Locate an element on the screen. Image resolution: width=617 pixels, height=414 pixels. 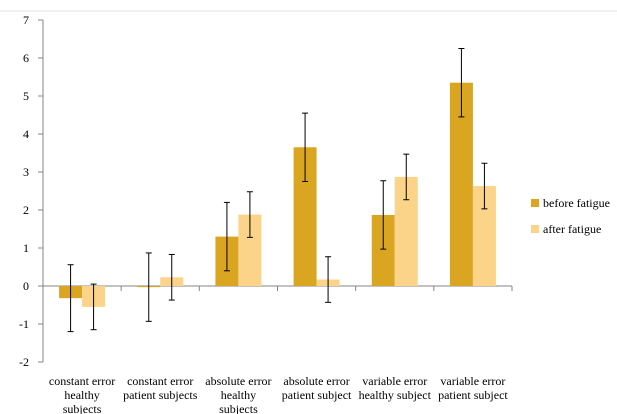
y-tick-label: 7 is located at coordinates (26, 20).